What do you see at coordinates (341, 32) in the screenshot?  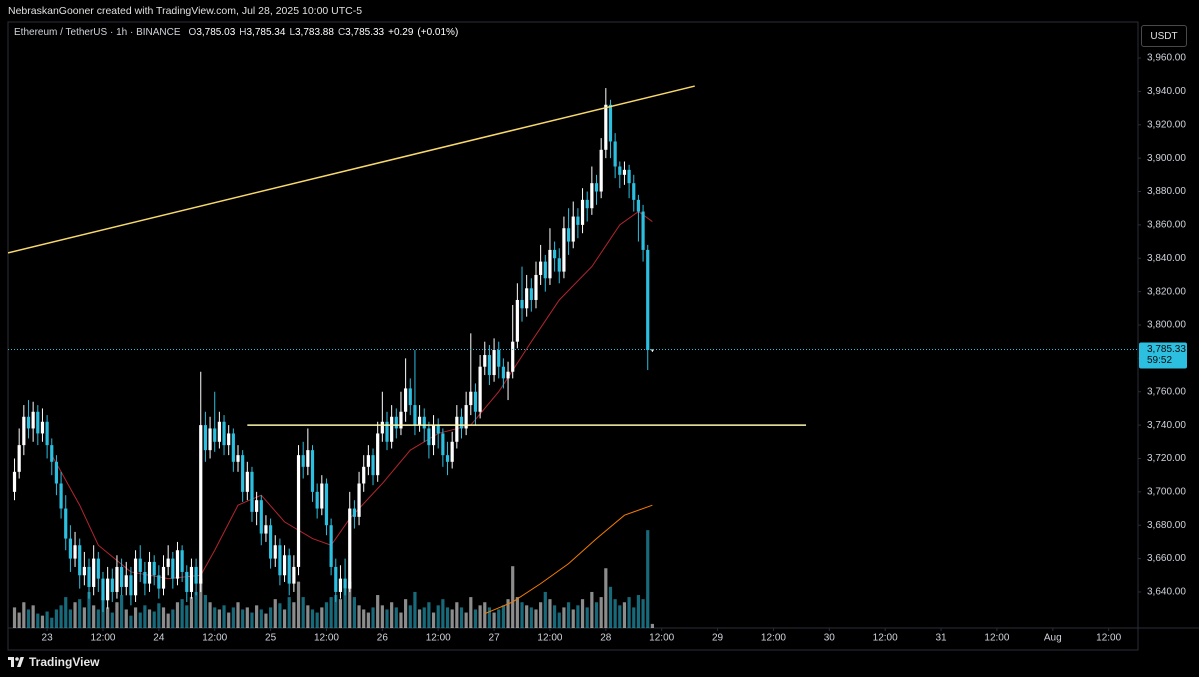 I see `ohlc-key: C` at bounding box center [341, 32].